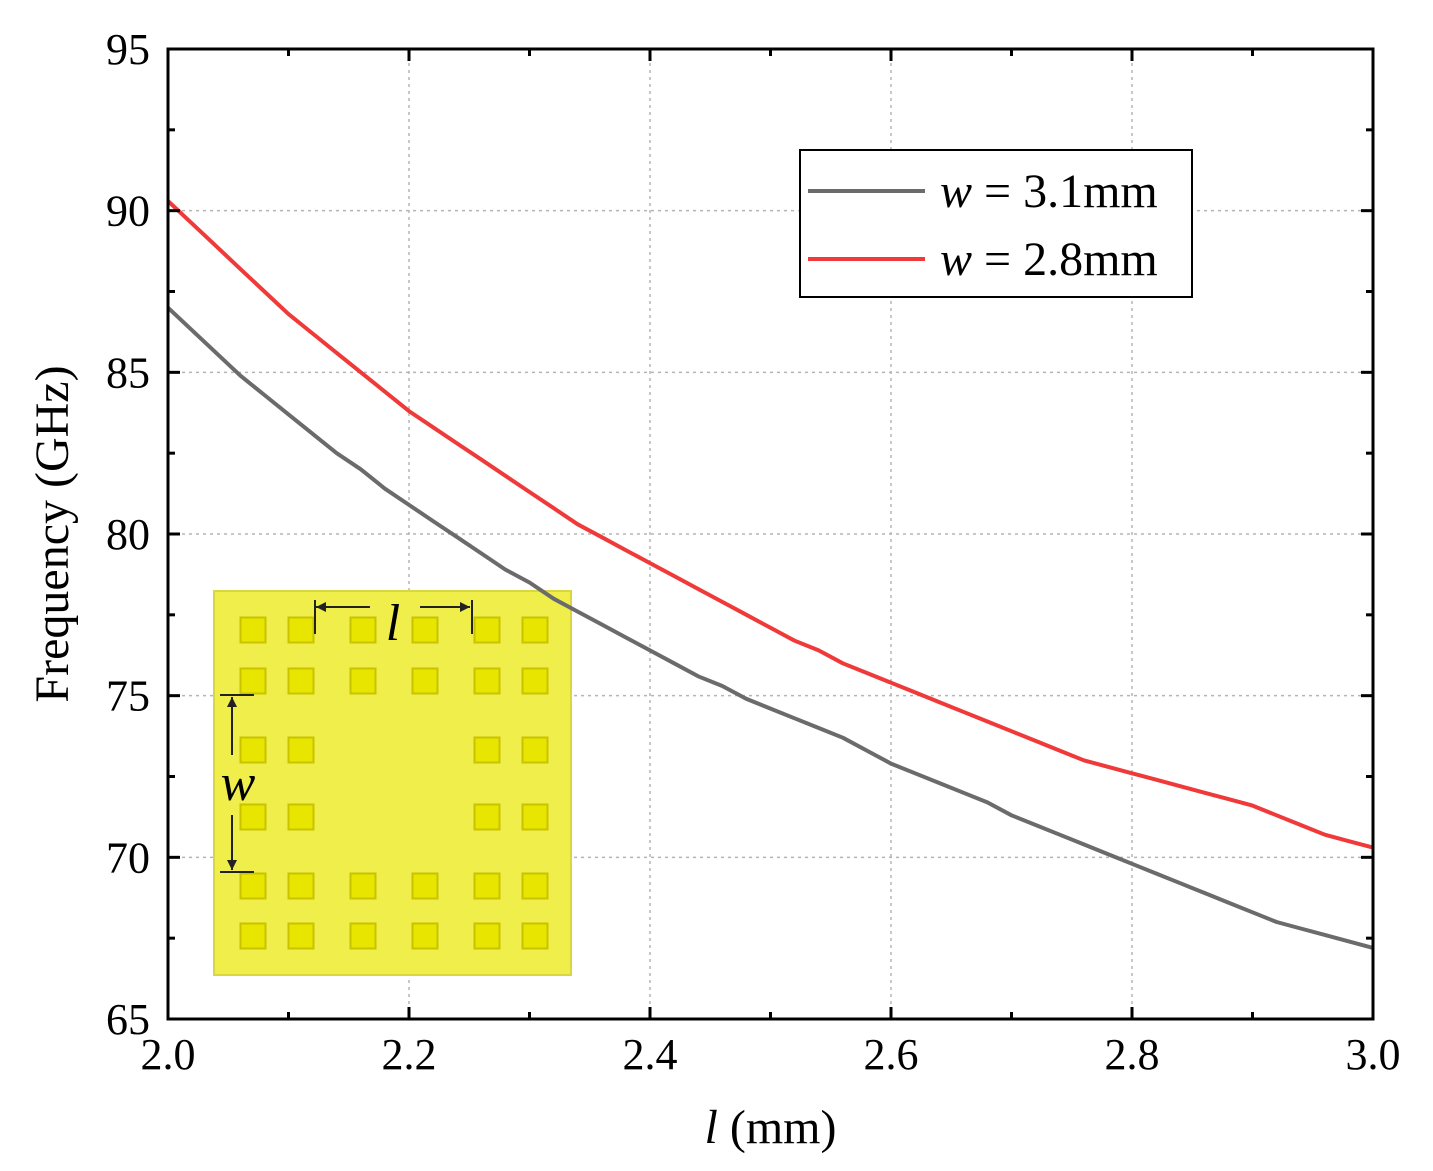  I want to click on x-axis-unit: (mm), so click(777, 1127).